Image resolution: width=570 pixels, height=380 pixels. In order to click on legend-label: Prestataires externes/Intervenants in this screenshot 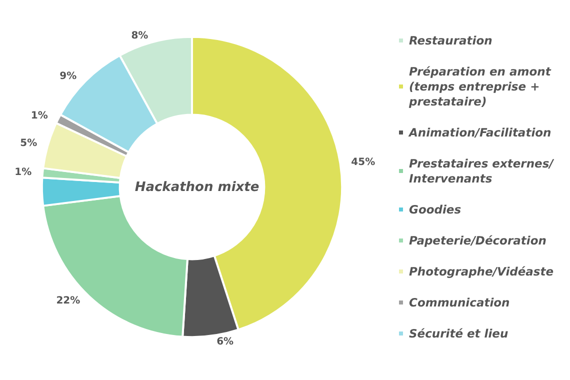, I will do `click(481, 171)`.